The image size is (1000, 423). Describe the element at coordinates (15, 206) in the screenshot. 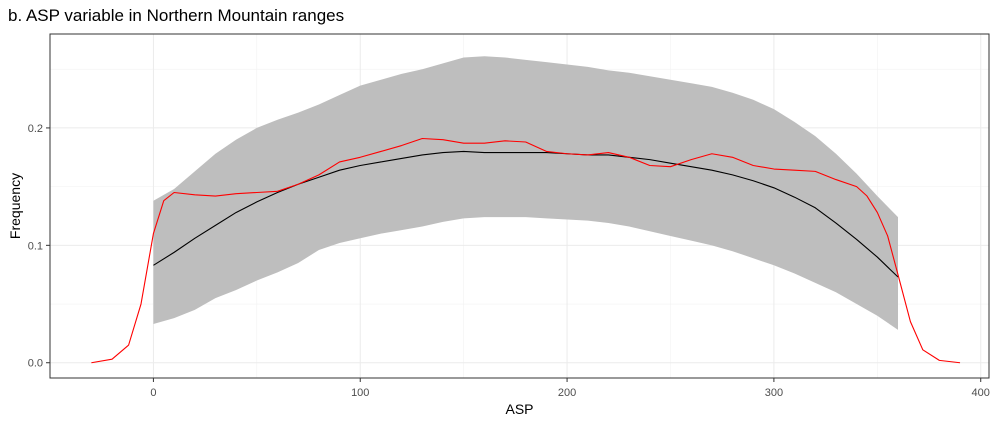

I see `y-axis-label: Frequency` at that location.